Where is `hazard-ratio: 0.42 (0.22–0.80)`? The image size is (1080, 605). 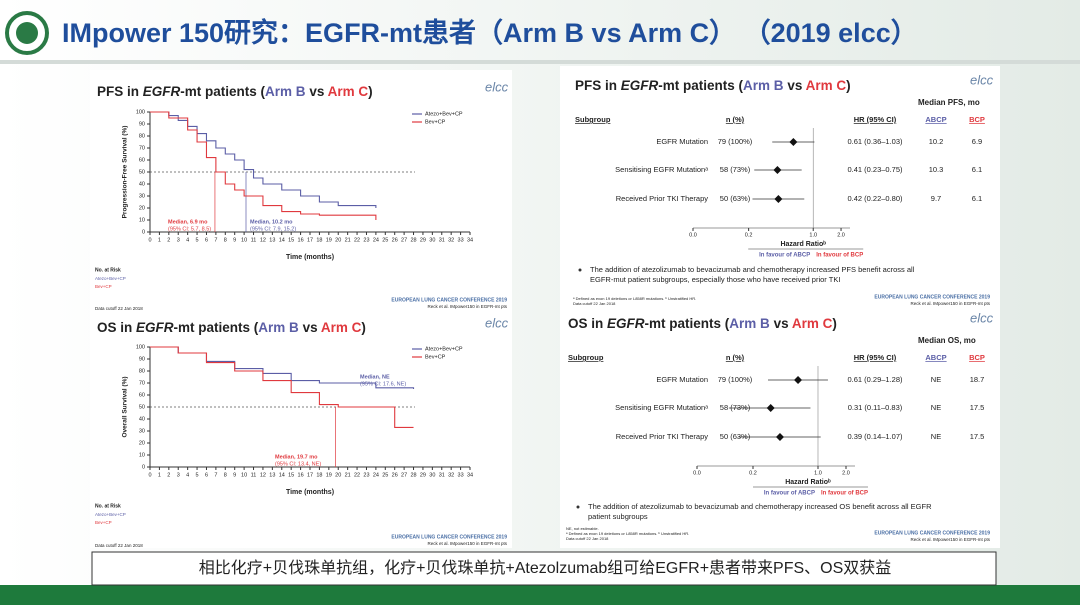 hazard-ratio: 0.42 (0.22–0.80) is located at coordinates (875, 198).